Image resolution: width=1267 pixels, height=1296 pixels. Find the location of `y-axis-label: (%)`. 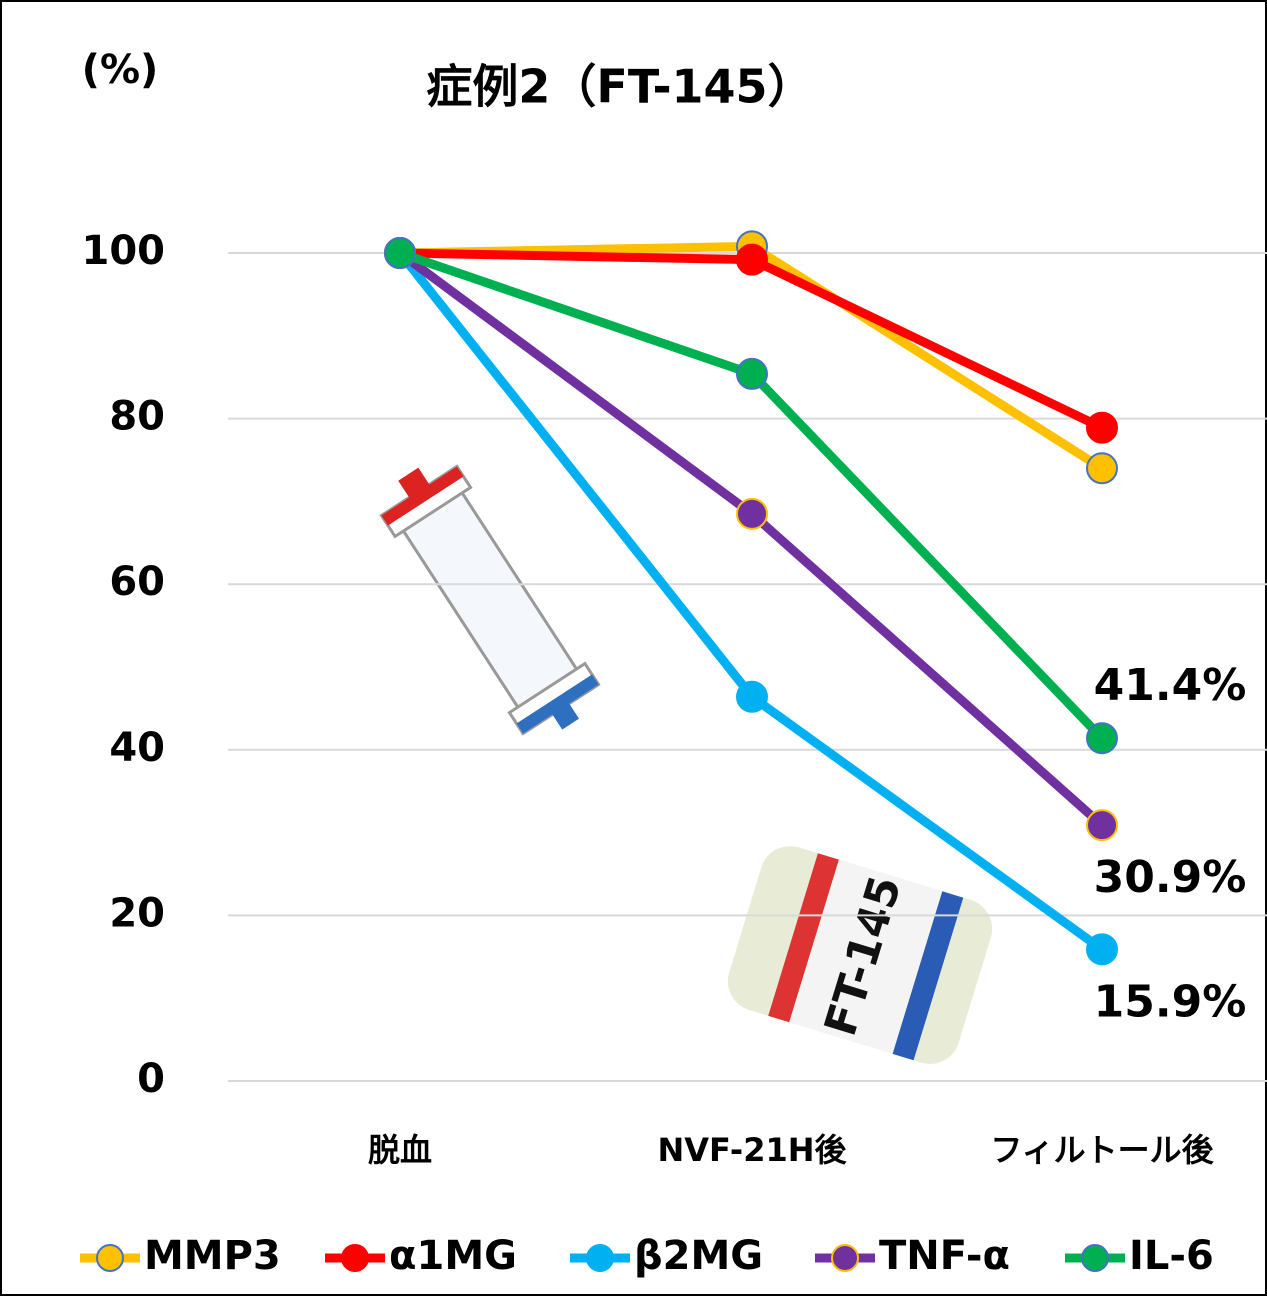

y-axis-label: (%) is located at coordinates (120, 70).